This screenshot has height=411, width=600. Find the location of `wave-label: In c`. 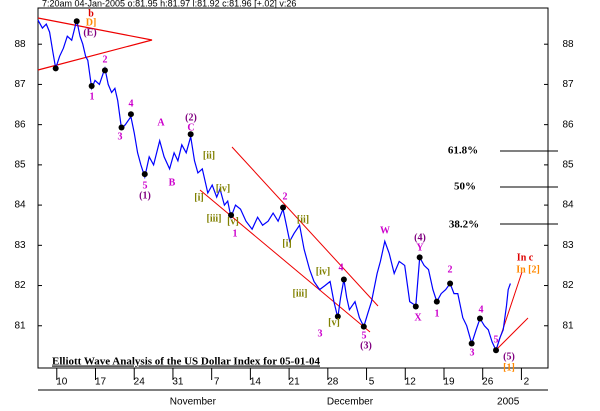

wave-label: In c is located at coordinates (525, 257).